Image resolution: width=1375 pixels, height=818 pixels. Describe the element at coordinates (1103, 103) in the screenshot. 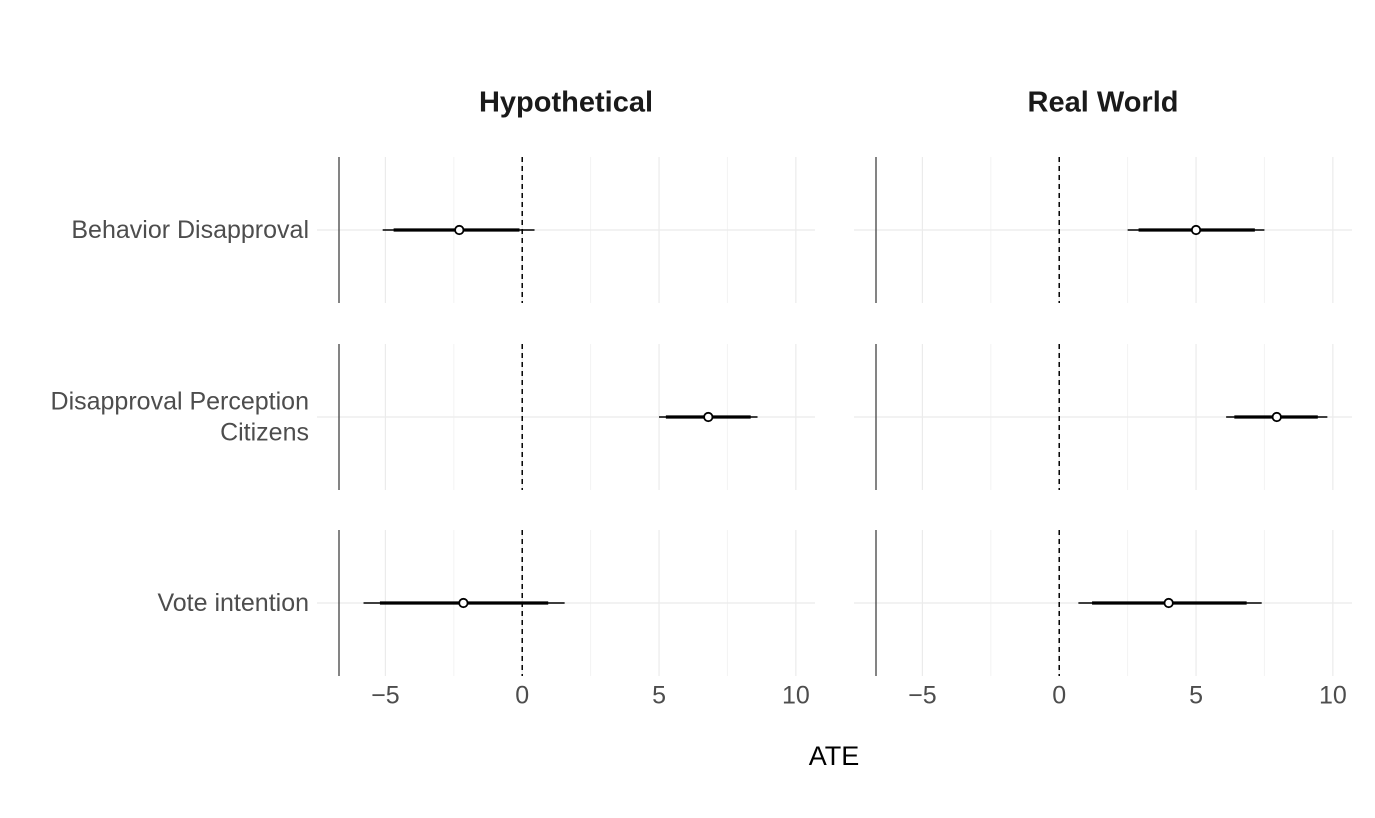

I see `facet-title: Real World` at that location.